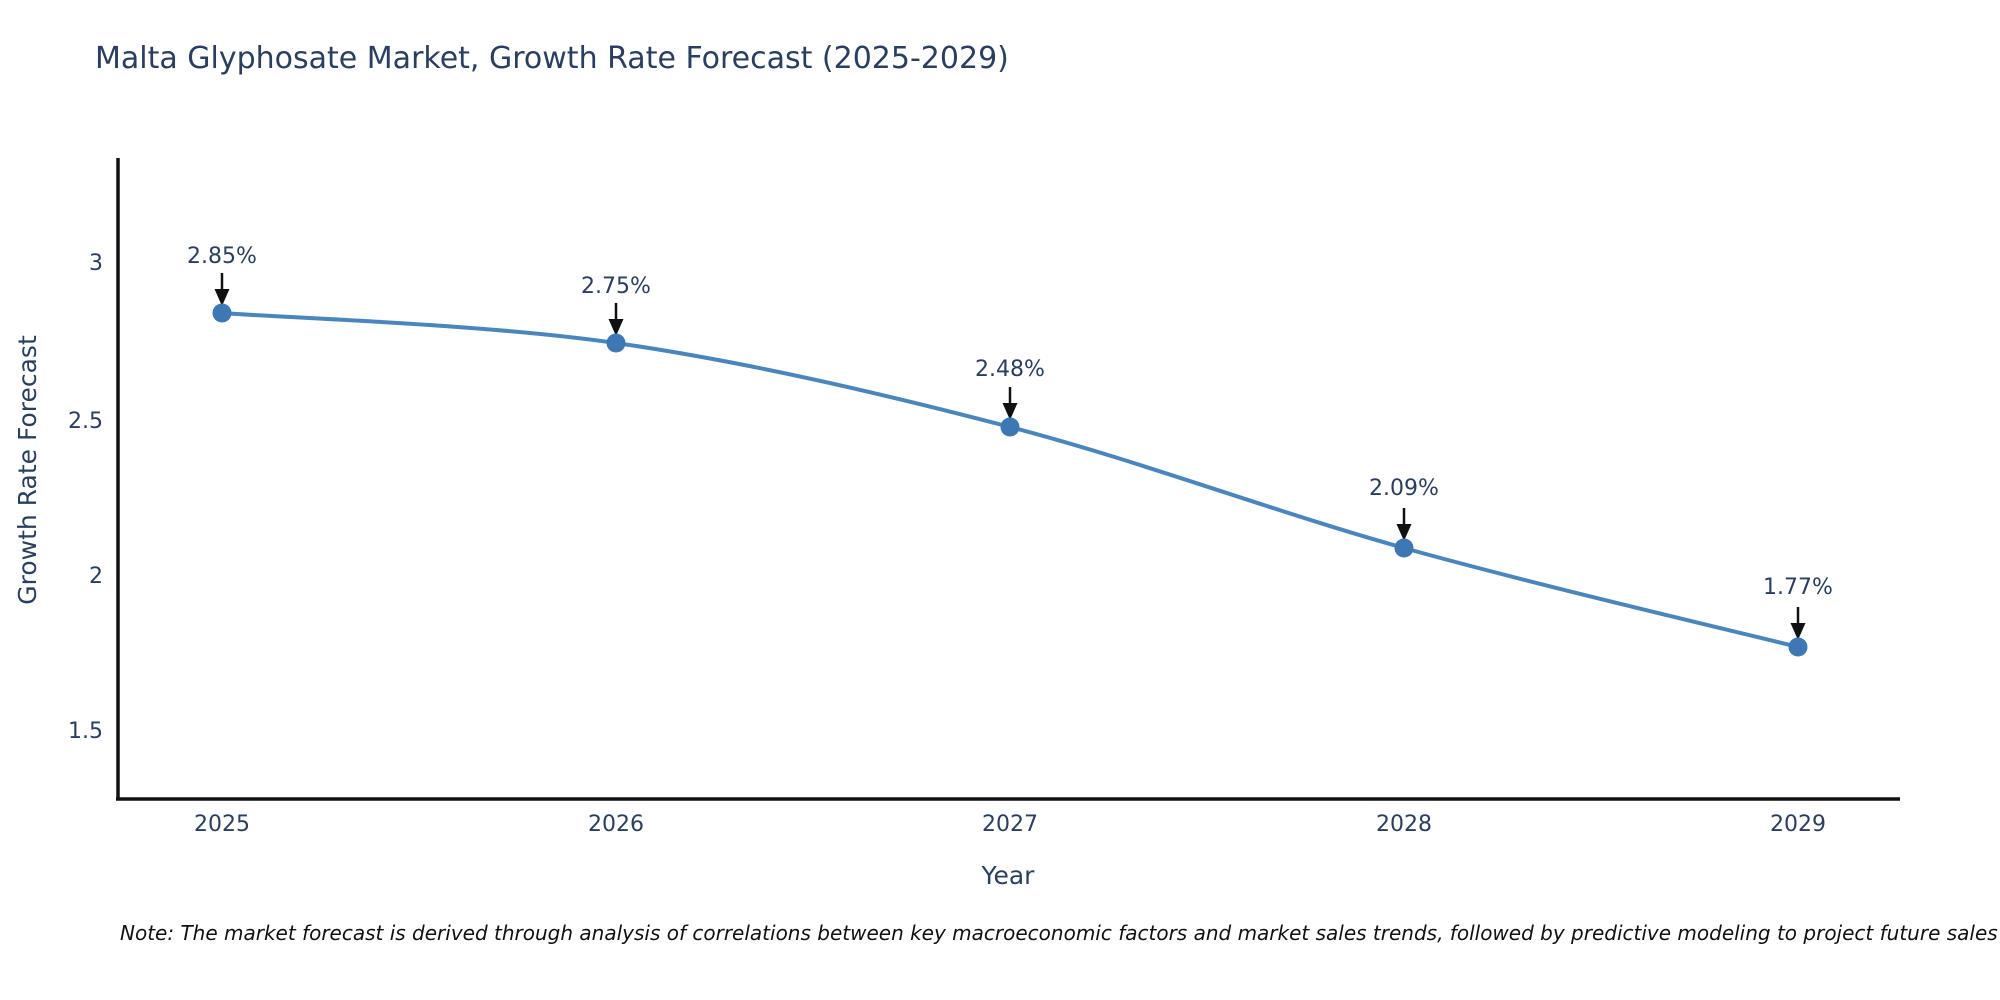 Image resolution: width=2000 pixels, height=1000 pixels. What do you see at coordinates (1010, 369) in the screenshot?
I see `data-point-label: 2.48%` at bounding box center [1010, 369].